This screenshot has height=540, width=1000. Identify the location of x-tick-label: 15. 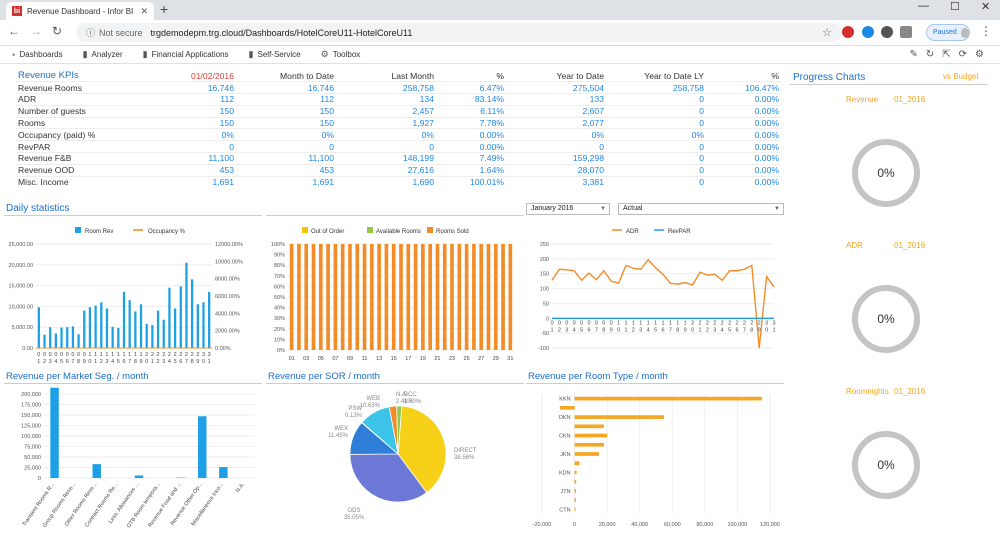
(394, 359).